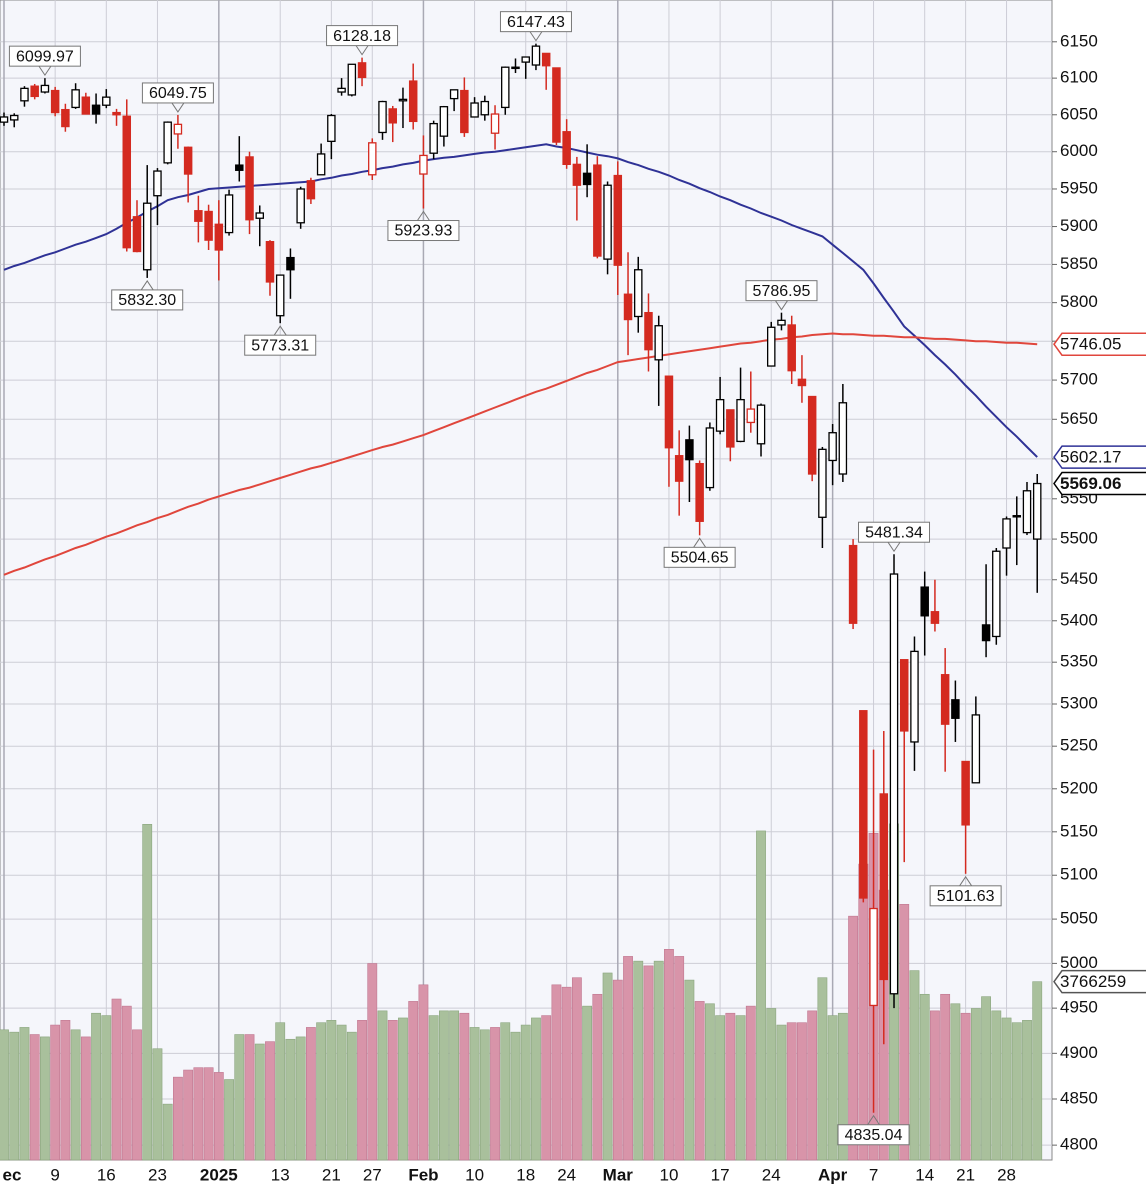 This screenshot has width=1146, height=1190. What do you see at coordinates (178, 93) in the screenshot?
I see `annotation-label: 6049.75` at bounding box center [178, 93].